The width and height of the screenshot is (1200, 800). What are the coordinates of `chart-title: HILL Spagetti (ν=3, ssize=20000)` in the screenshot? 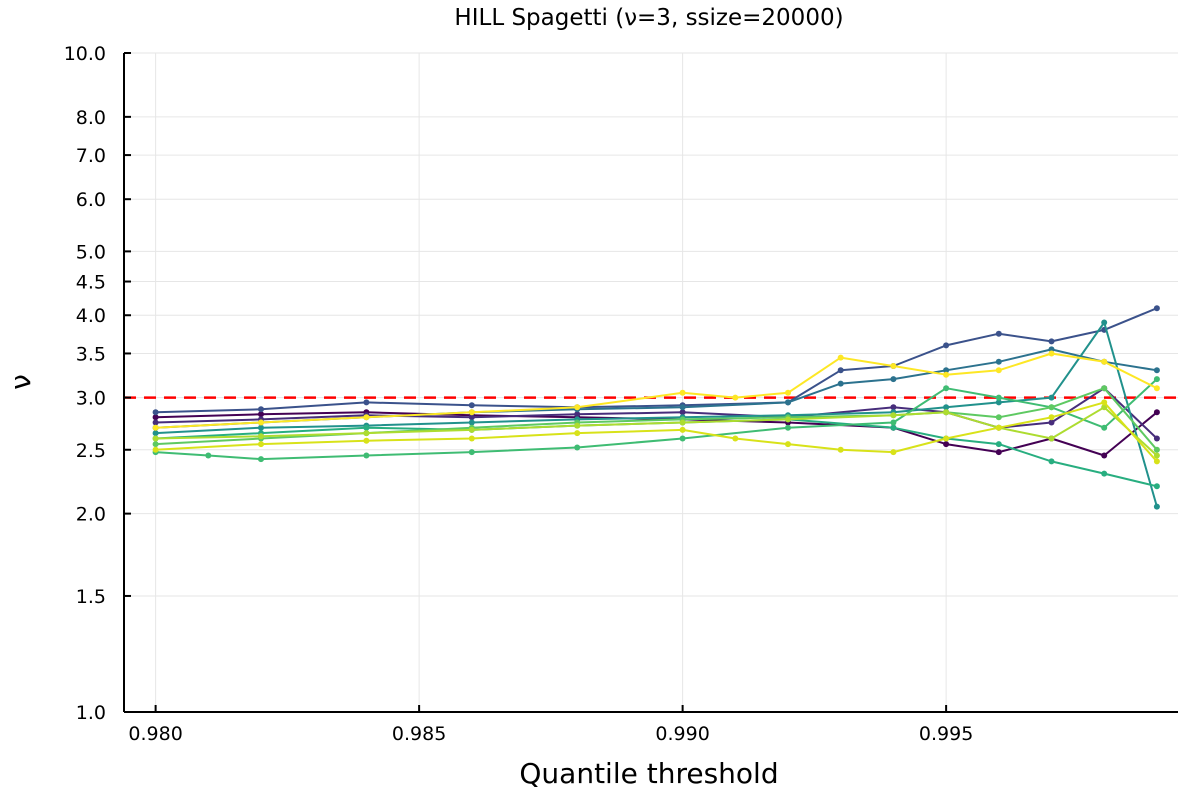 It's located at (648, 18).